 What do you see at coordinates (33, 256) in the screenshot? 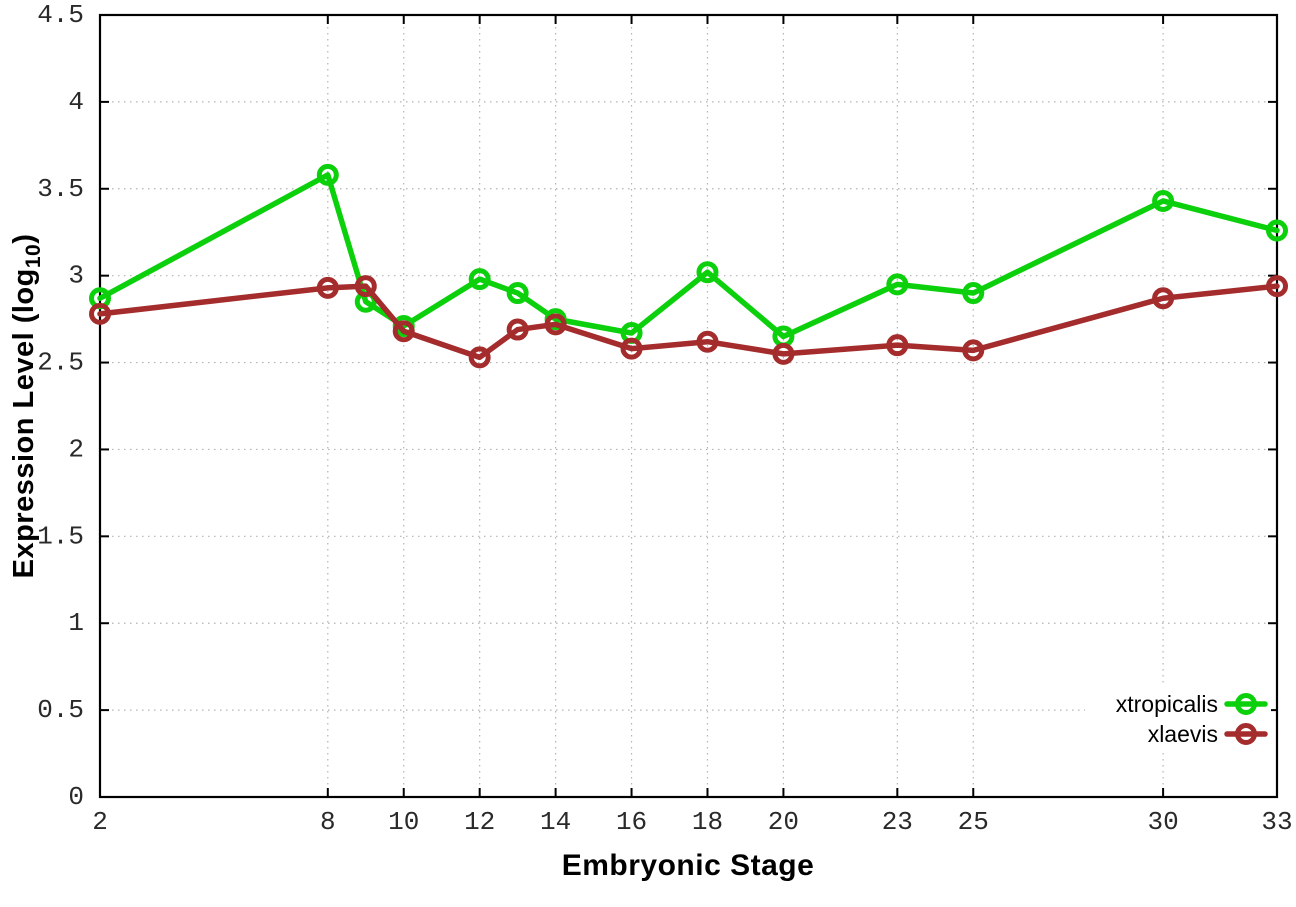
I see `y-axis-title-subscript: 10` at bounding box center [33, 256].